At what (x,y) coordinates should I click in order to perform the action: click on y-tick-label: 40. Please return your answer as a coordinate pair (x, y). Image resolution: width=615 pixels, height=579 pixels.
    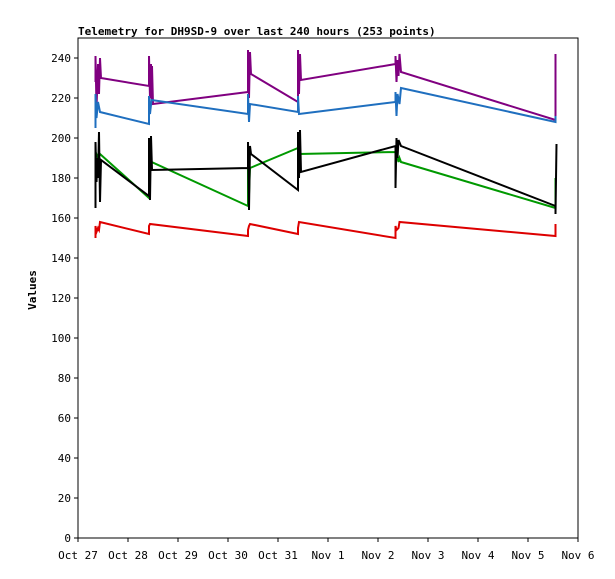
    Looking at the image, I should click on (64, 458).